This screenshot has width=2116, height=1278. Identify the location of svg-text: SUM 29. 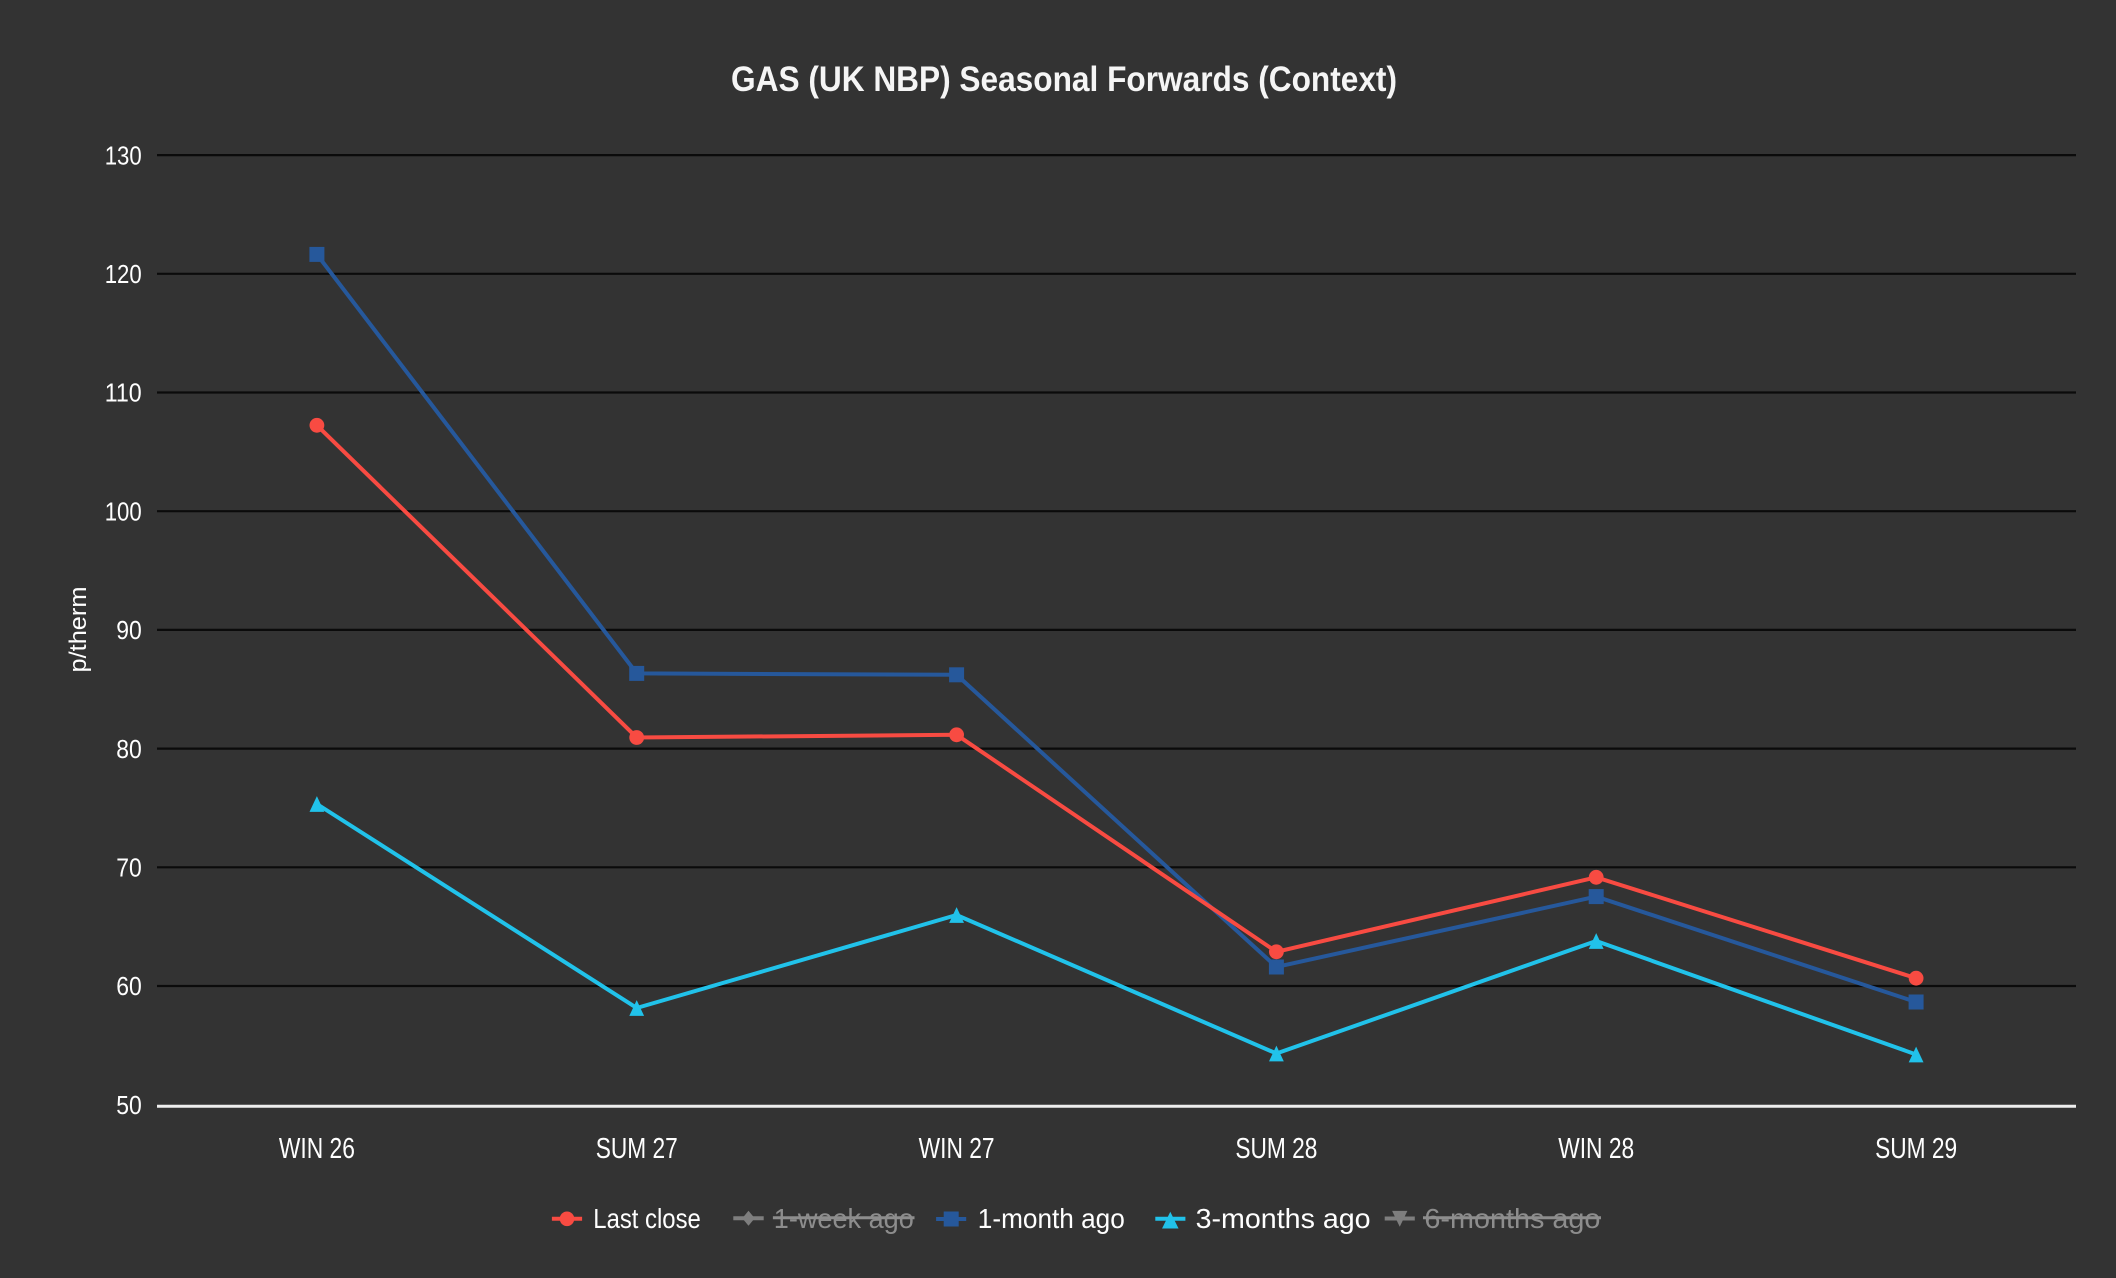
(1916, 1149).